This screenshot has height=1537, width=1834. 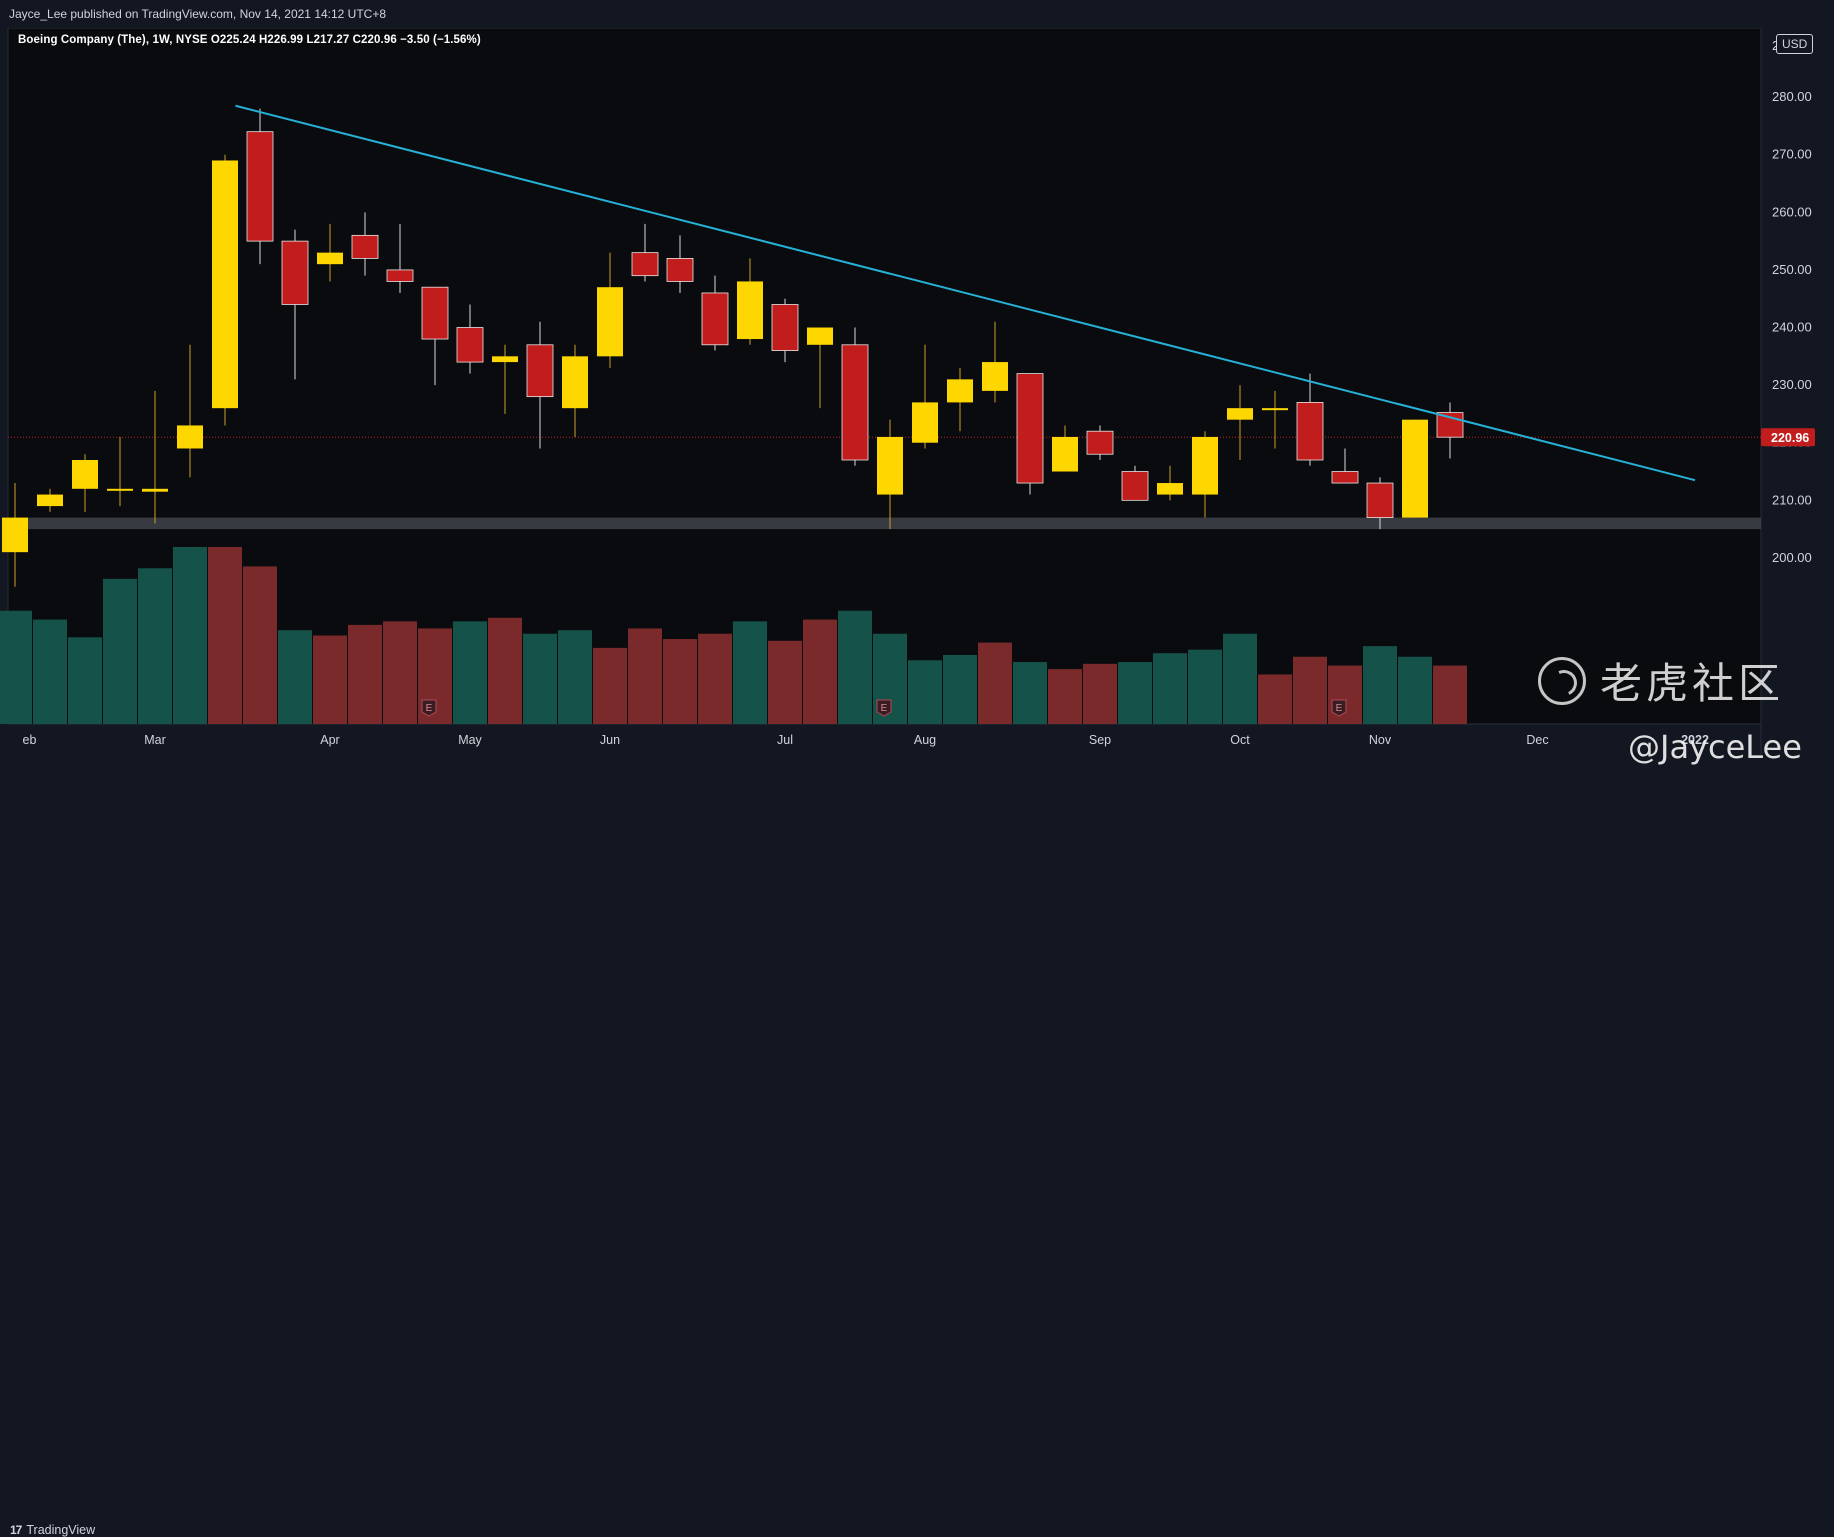 I want to click on tiger-community-watermark: 老虎社区, so click(x=1661, y=680).